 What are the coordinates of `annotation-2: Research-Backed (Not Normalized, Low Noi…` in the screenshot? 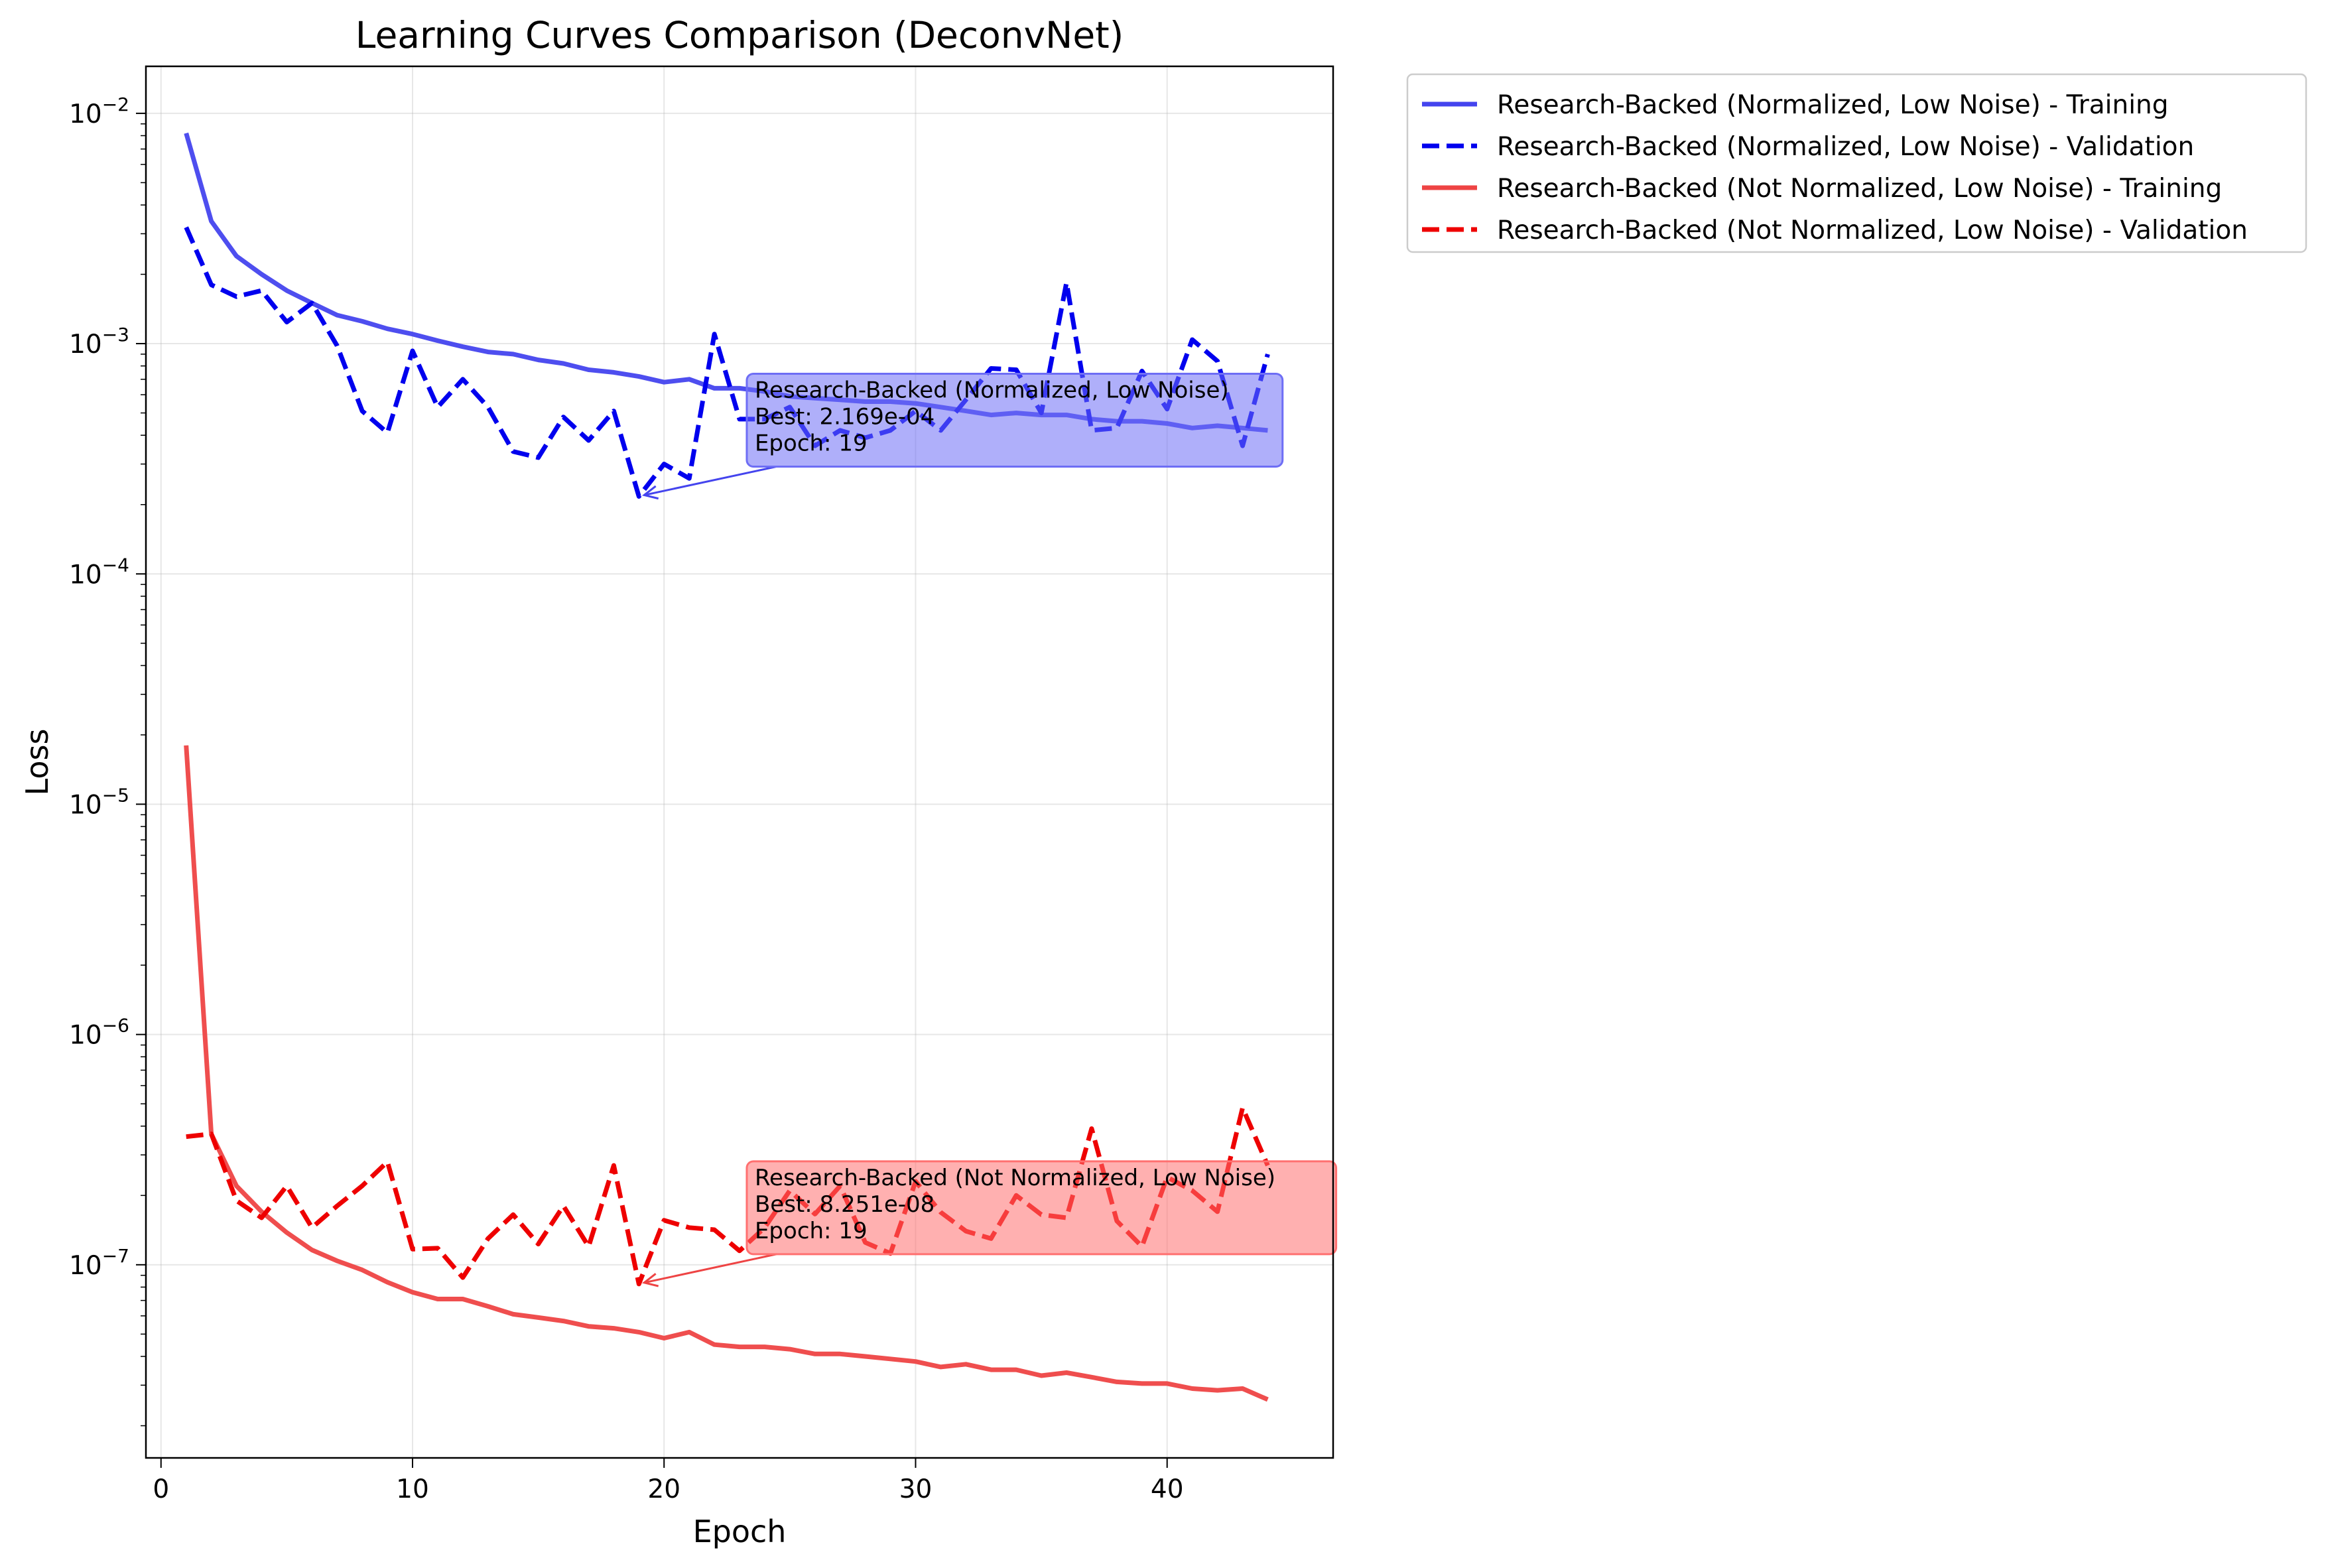 It's located at (989, 1224).